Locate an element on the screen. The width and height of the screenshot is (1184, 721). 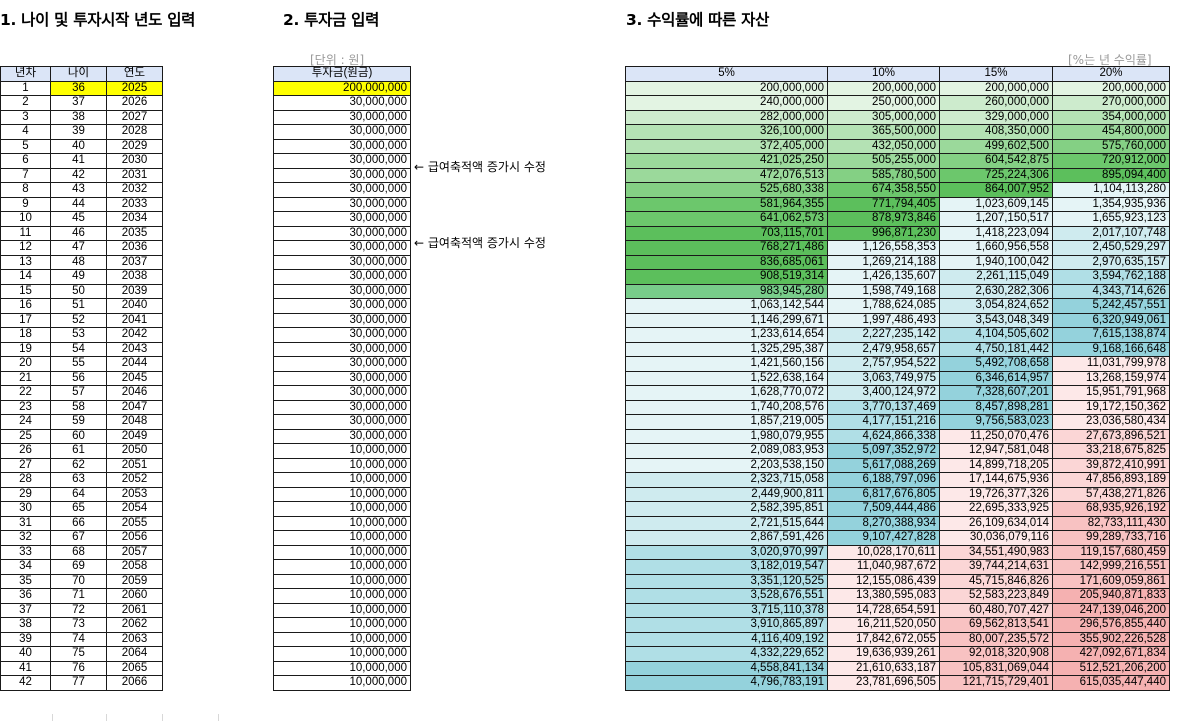
table-row: 2 37 2026 is located at coordinates (81, 103).